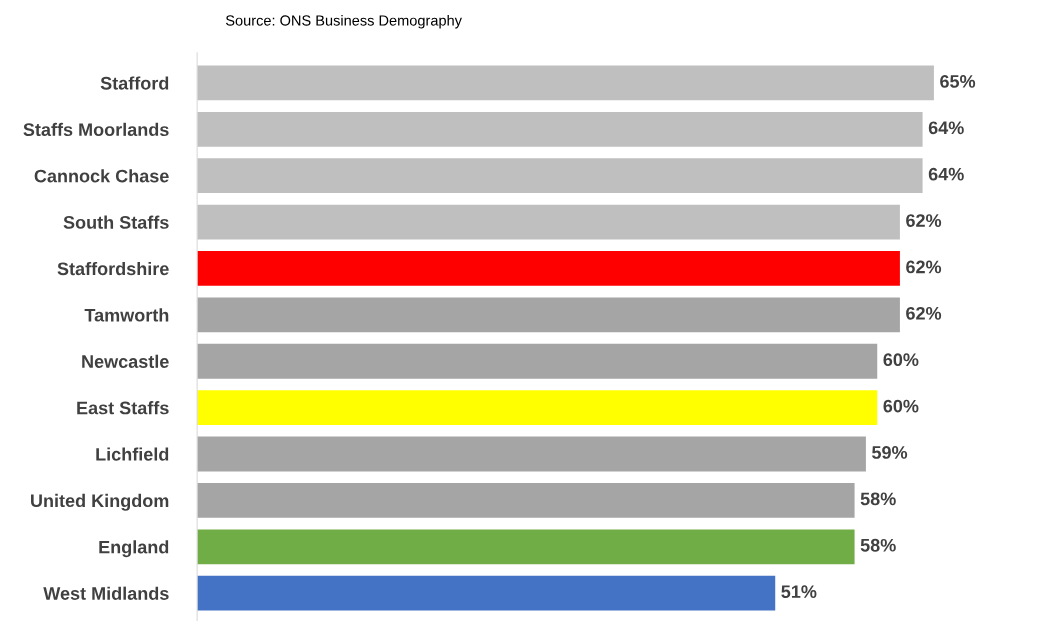 The width and height of the screenshot is (1043, 621). I want to click on y-tick-label: West Midlands, so click(106, 593).